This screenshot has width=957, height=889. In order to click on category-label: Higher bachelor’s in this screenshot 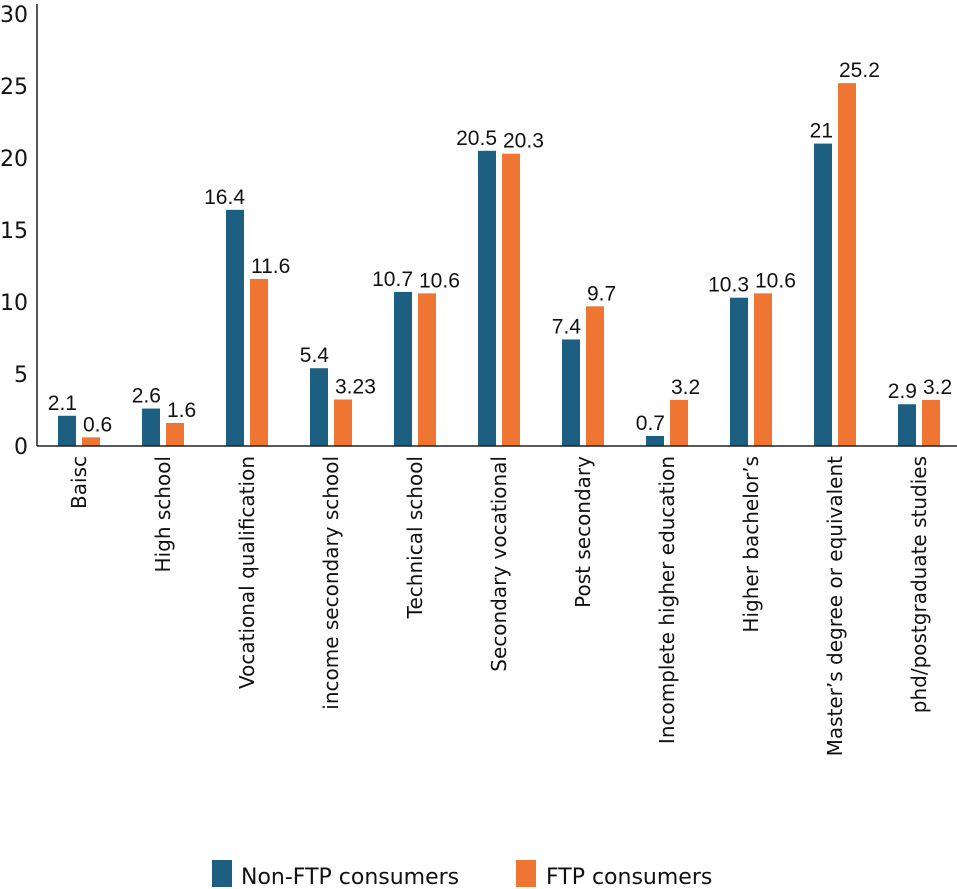, I will do `click(751, 544)`.